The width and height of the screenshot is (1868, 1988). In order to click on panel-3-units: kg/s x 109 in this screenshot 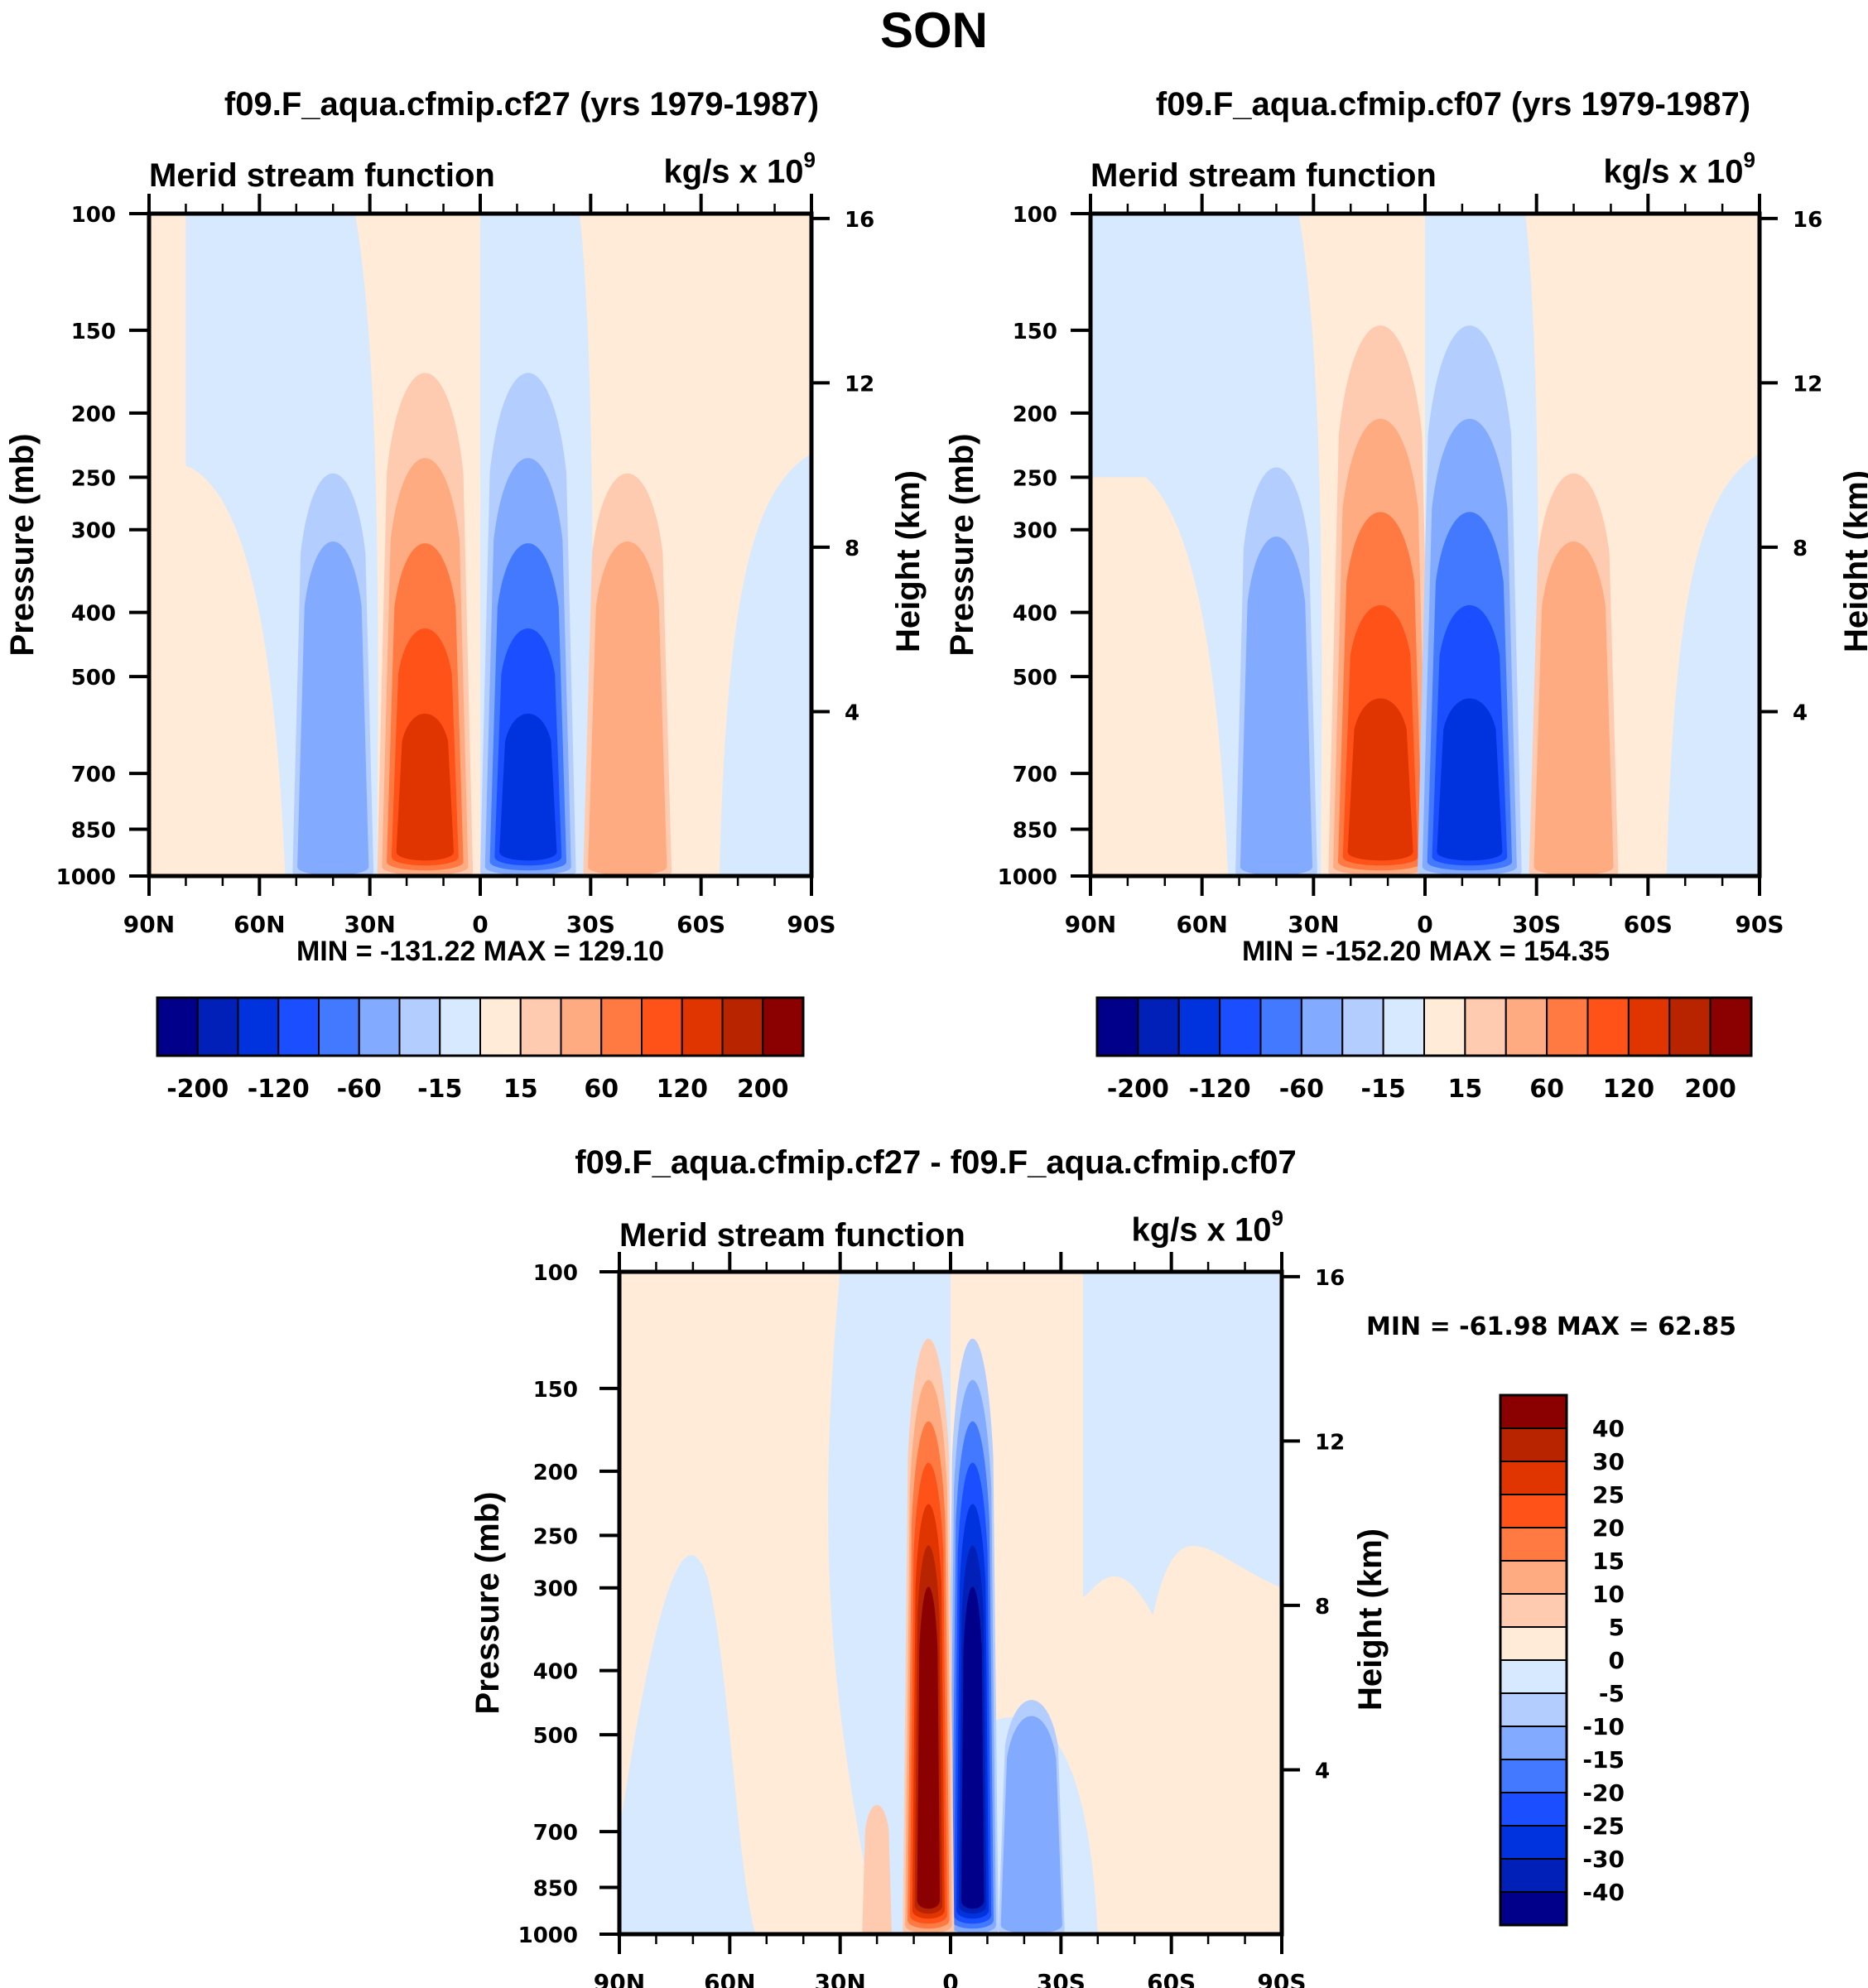, I will do `click(1165, 1227)`.